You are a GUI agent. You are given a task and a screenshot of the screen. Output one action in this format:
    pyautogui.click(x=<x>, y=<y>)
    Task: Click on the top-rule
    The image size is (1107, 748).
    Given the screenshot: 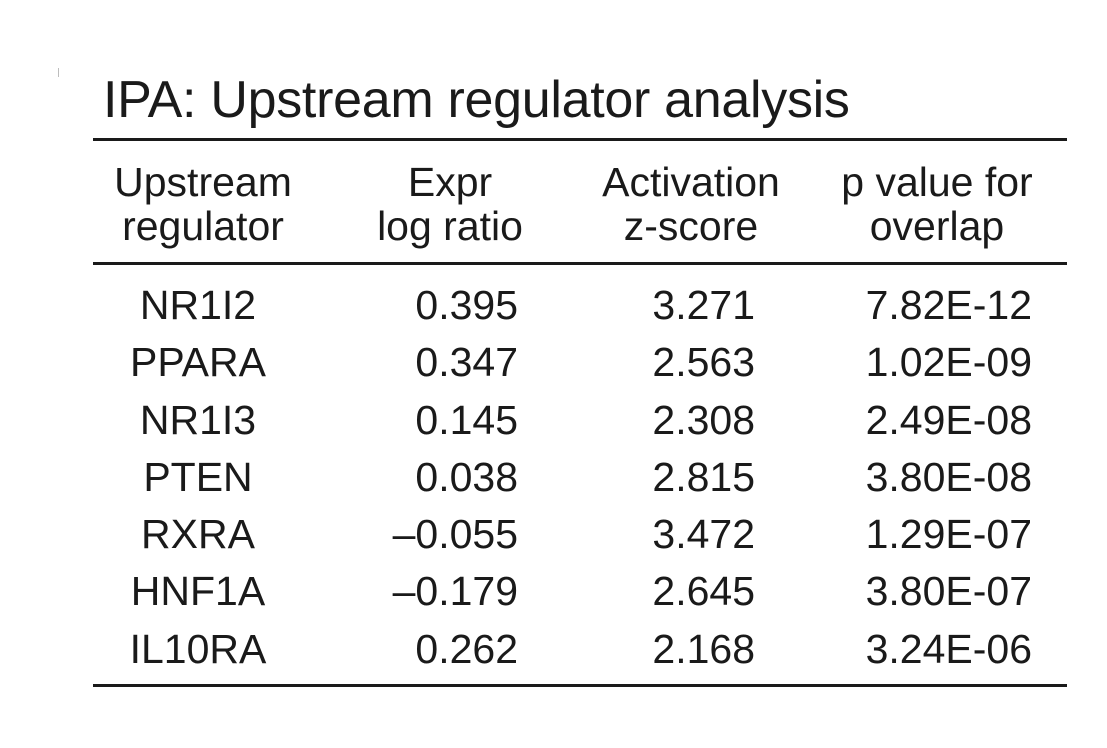 What is the action you would take?
    pyautogui.click(x=580, y=139)
    